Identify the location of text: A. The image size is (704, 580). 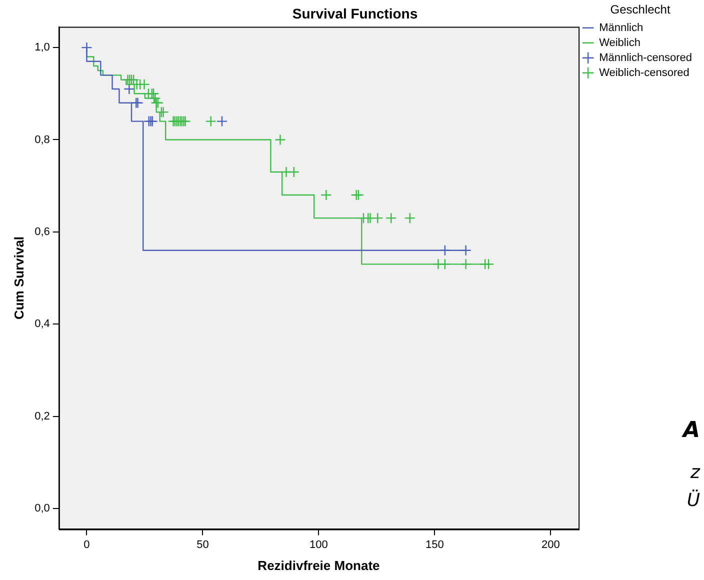
(691, 430).